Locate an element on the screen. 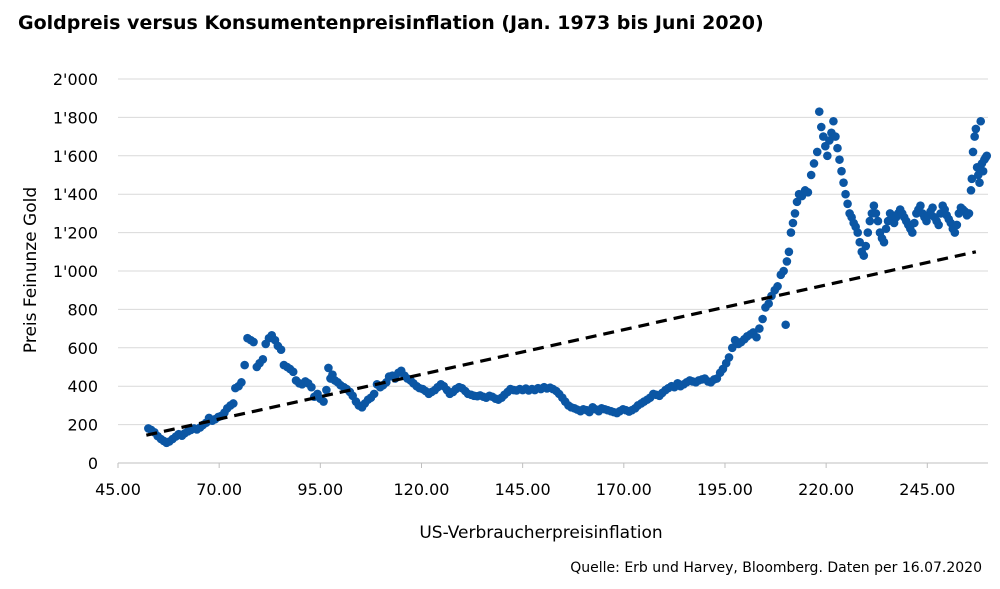  y-tick-label: 1'600 is located at coordinates (75, 156).